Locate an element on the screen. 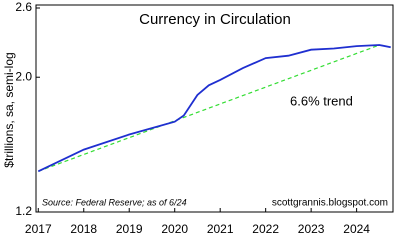  y-tick-label: 2.0 is located at coordinates (23, 76).